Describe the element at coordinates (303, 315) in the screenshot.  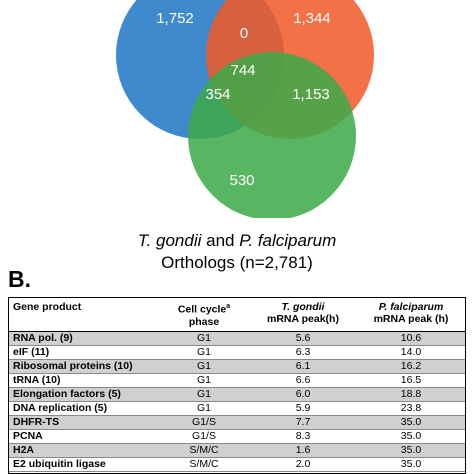
I see `header-toxoplasma-peak: T. gondii mRNA peak(h)` at that location.